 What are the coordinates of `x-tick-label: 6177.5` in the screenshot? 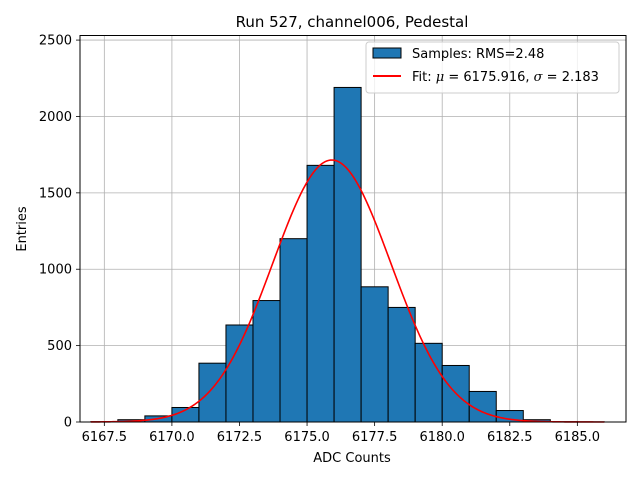 It's located at (375, 437).